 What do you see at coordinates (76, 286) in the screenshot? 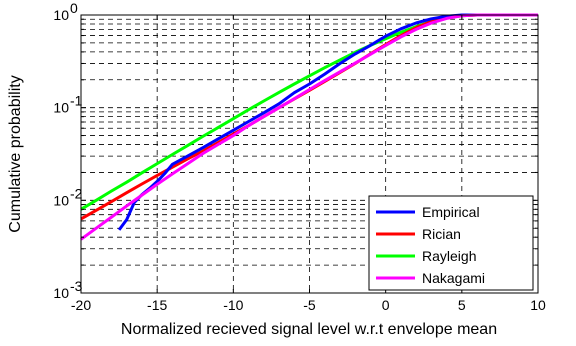
I see `y-tick-exponent: -3` at bounding box center [76, 286].